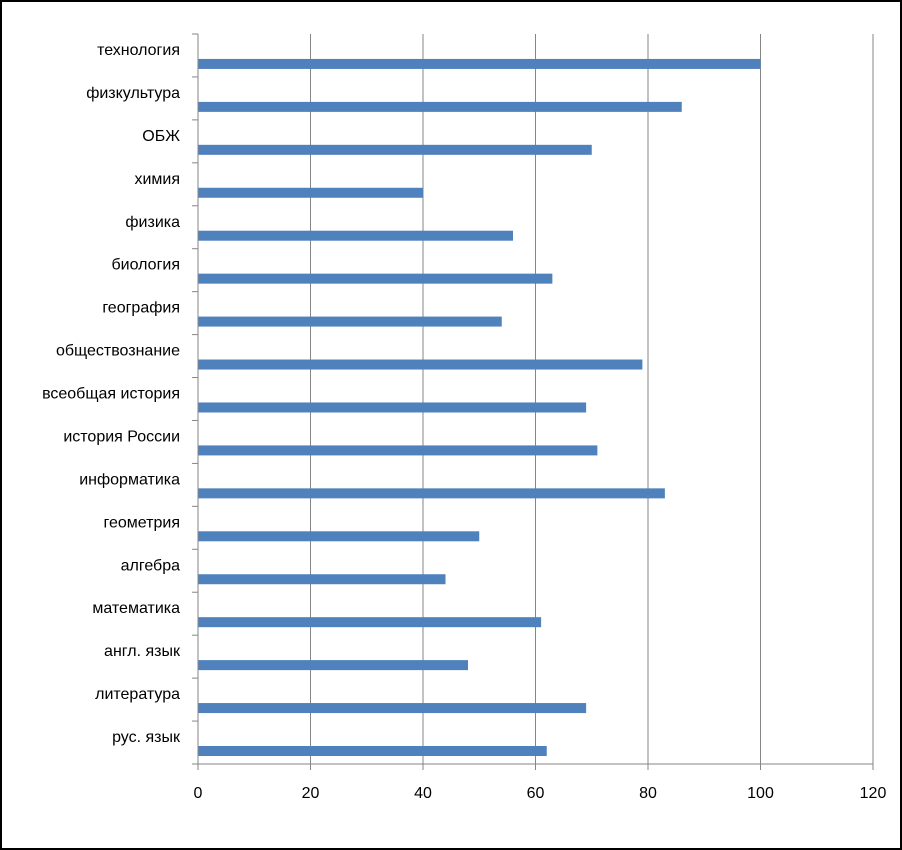 The image size is (902, 850). I want to click on y-category-label: рус. язык, so click(146, 737).